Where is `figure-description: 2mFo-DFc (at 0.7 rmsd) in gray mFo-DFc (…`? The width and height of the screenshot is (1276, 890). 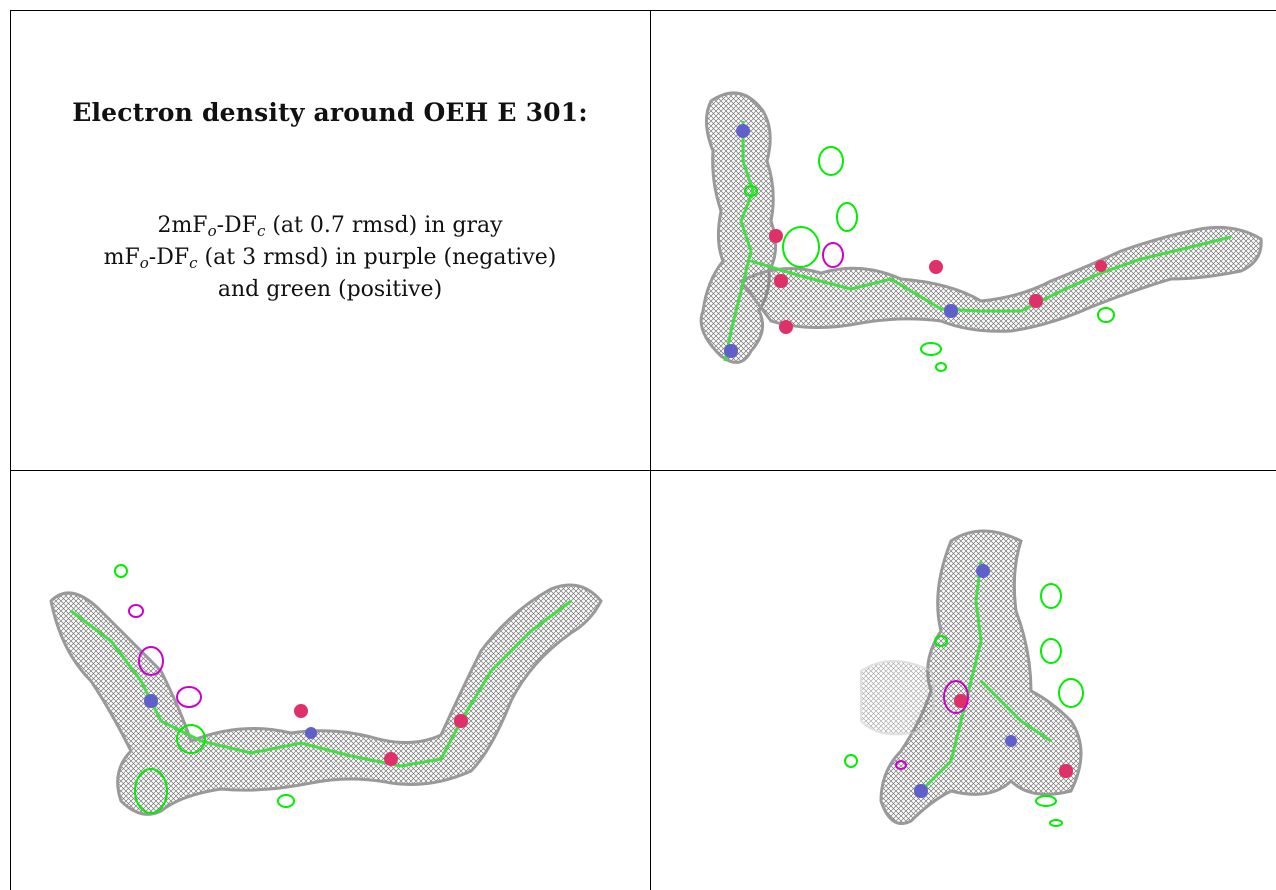 figure-description: 2mFo-DFc (at 0.7 rmsd) in gray mFo-DFc (… is located at coordinates (330, 258).